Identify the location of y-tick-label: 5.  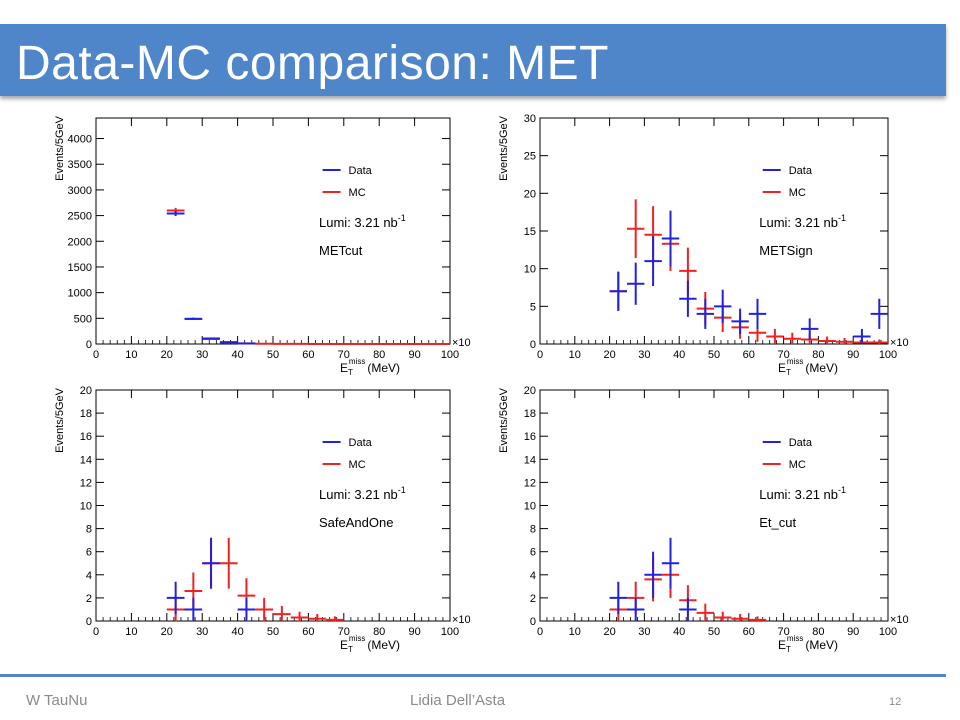
(533, 307).